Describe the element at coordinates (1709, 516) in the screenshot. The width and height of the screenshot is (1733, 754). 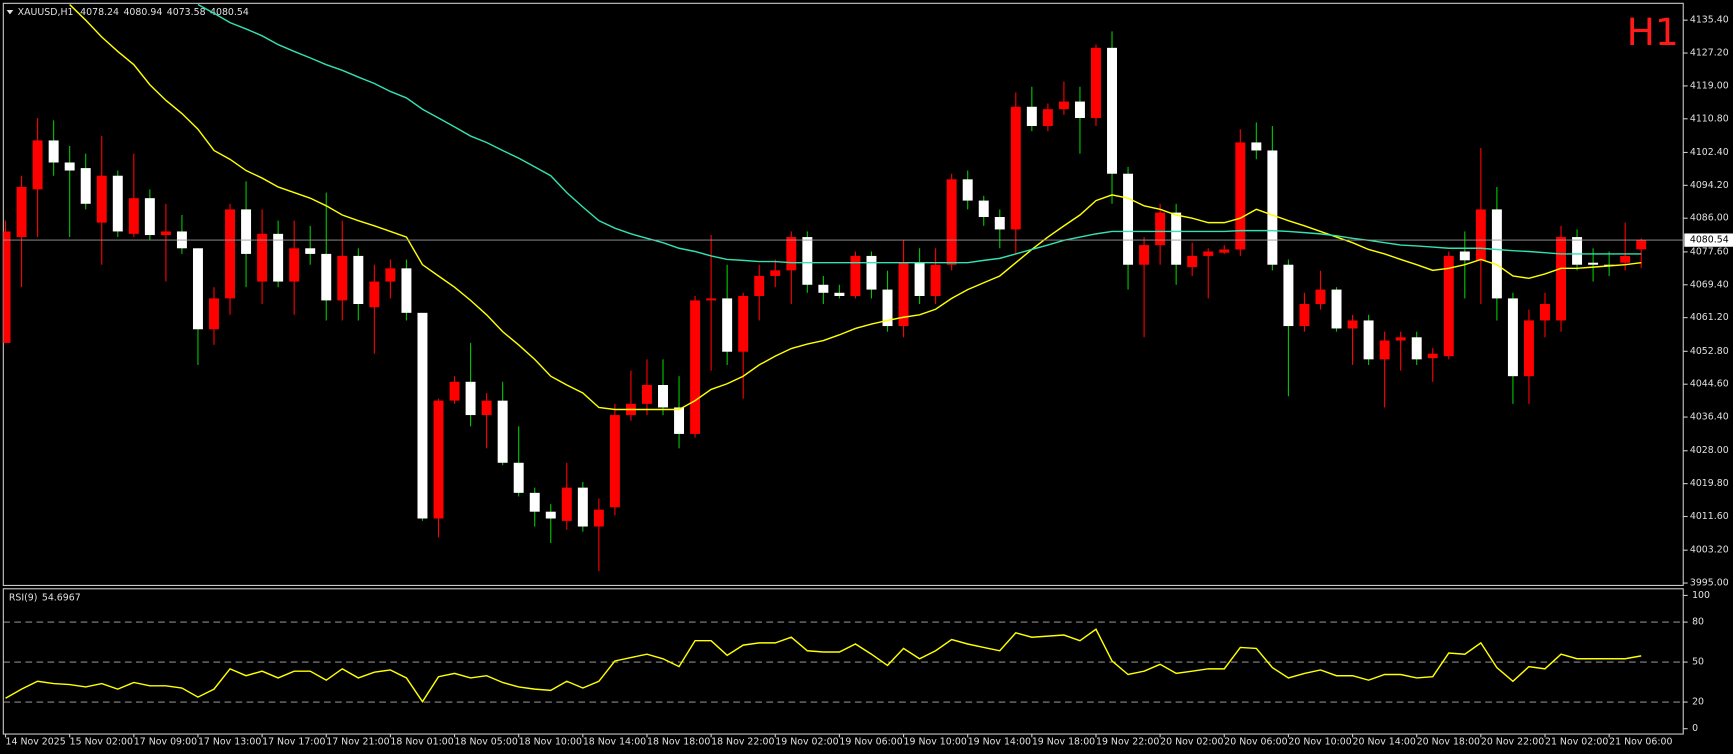
I see `y-tick-label: 4011.60` at that location.